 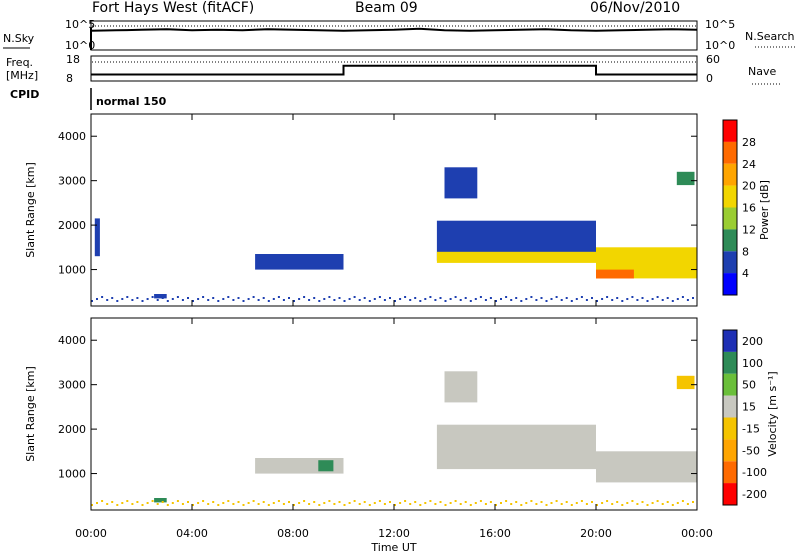 I want to click on noise-right-tick-top: 10^5, so click(x=720, y=24).